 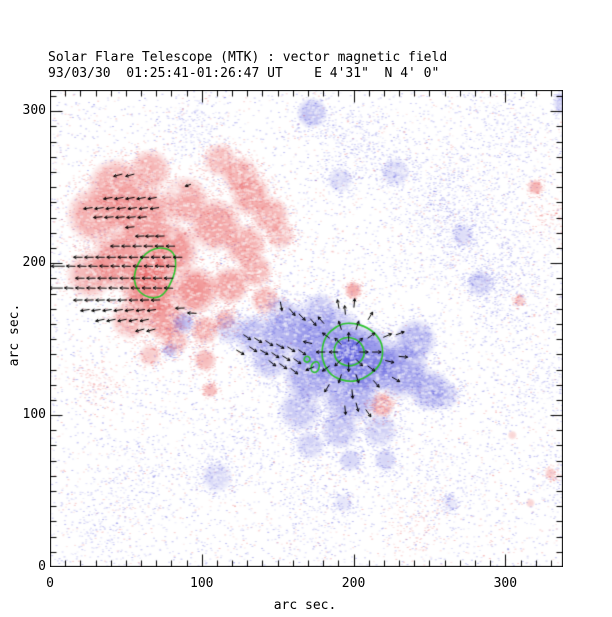 I want to click on y-axis-label: arc sec., so click(x=14, y=335).